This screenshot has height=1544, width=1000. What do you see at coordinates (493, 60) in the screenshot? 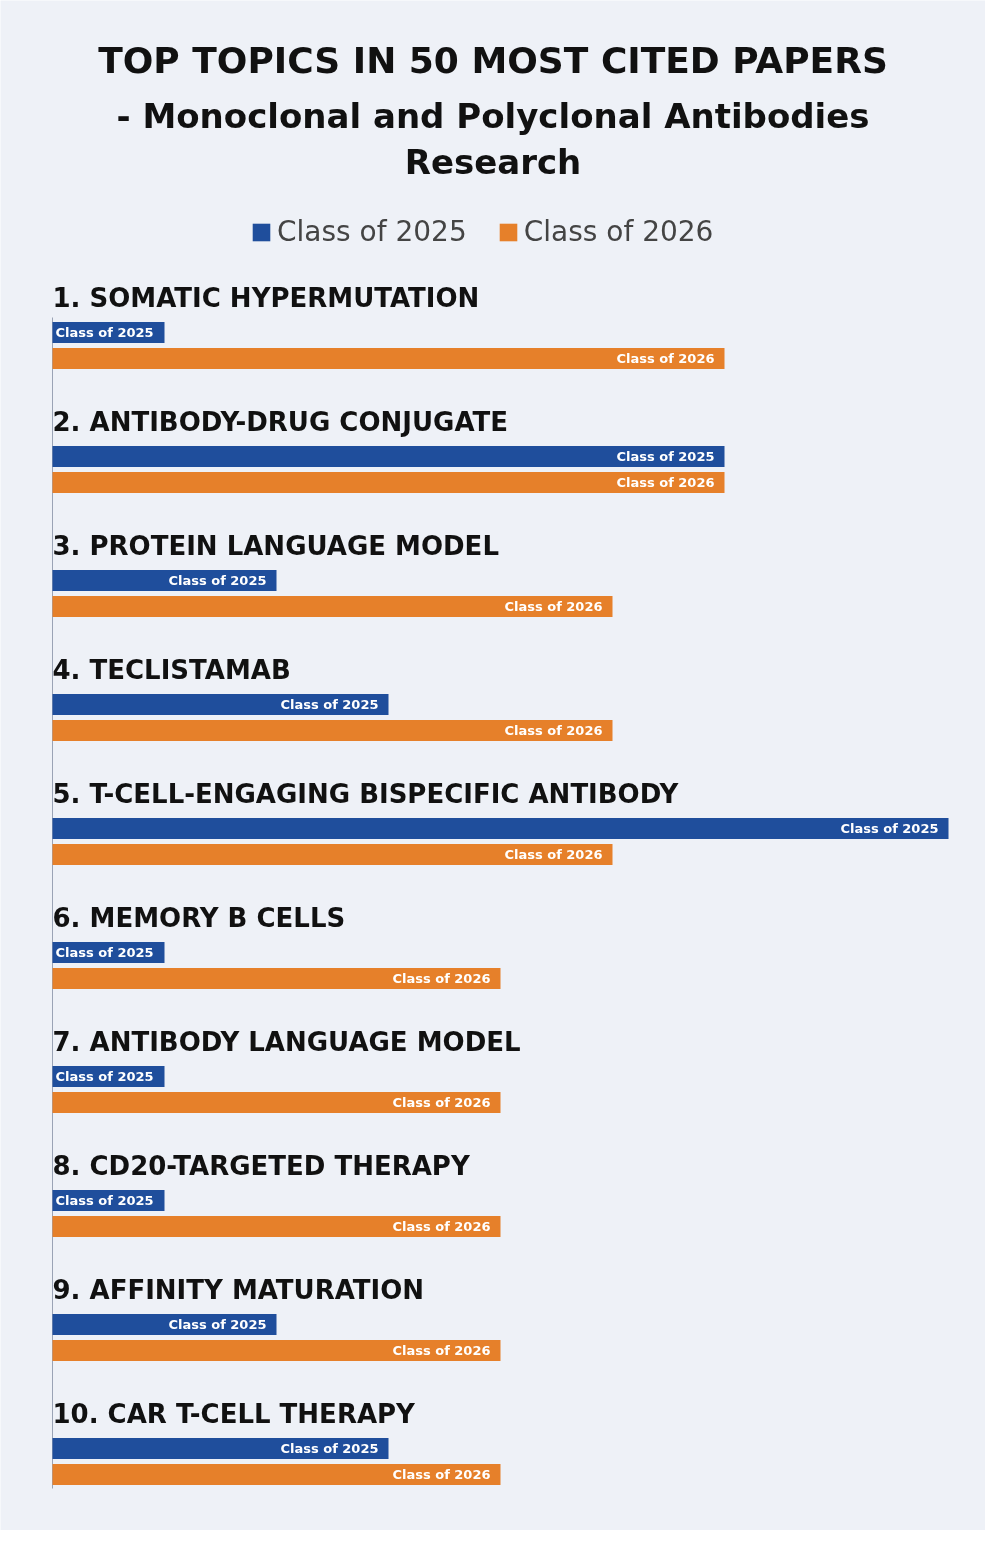
I see `chart-title: TOP TOPICS IN 50 MOST CITED PAPERS` at bounding box center [493, 60].